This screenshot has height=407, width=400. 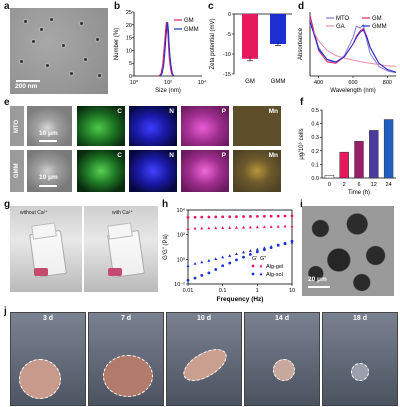 I want to click on bar-gmm, so click(x=278, y=29).